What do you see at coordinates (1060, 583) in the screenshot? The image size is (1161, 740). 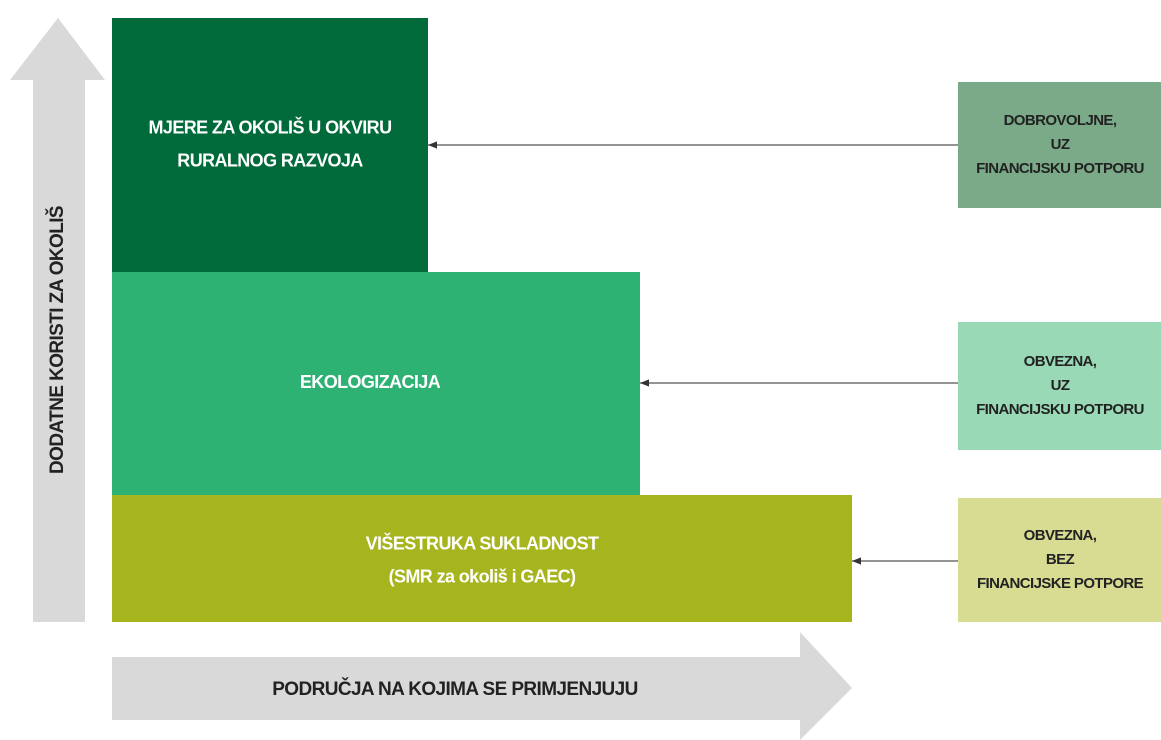 I see `condition-label: FINANCIJSKE POTPORE` at bounding box center [1060, 583].